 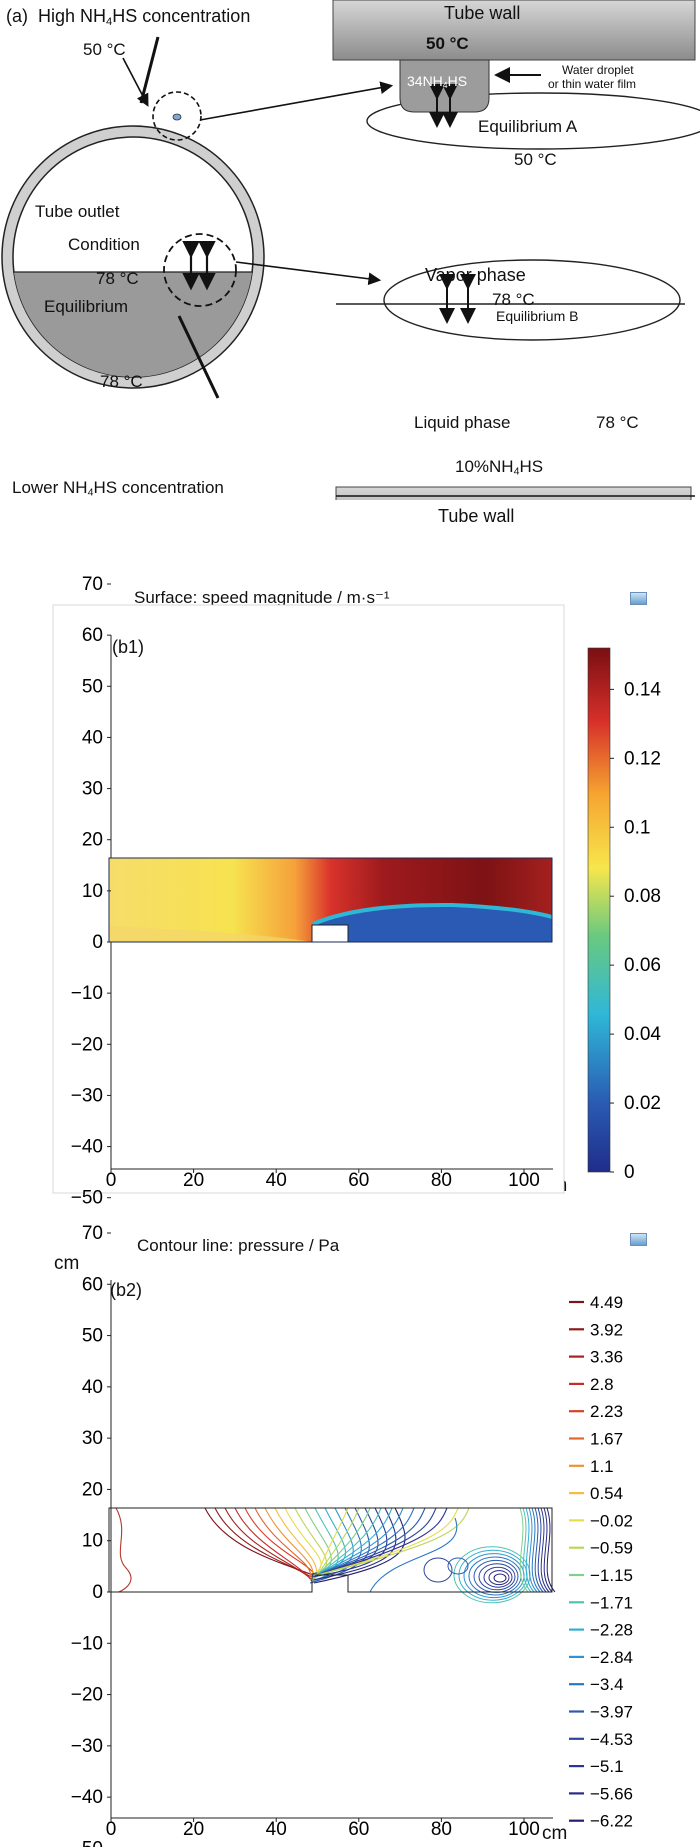 I want to click on b2-panel-label: (b2), so click(x=126, y=1290).